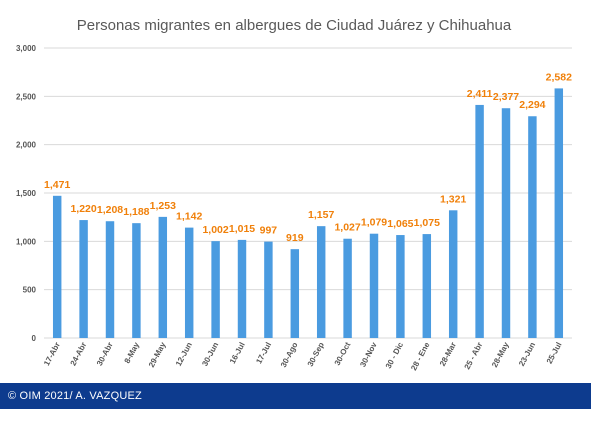 The image size is (591, 427). What do you see at coordinates (374, 223) in the screenshot?
I see `data-label: 1,079` at bounding box center [374, 223].